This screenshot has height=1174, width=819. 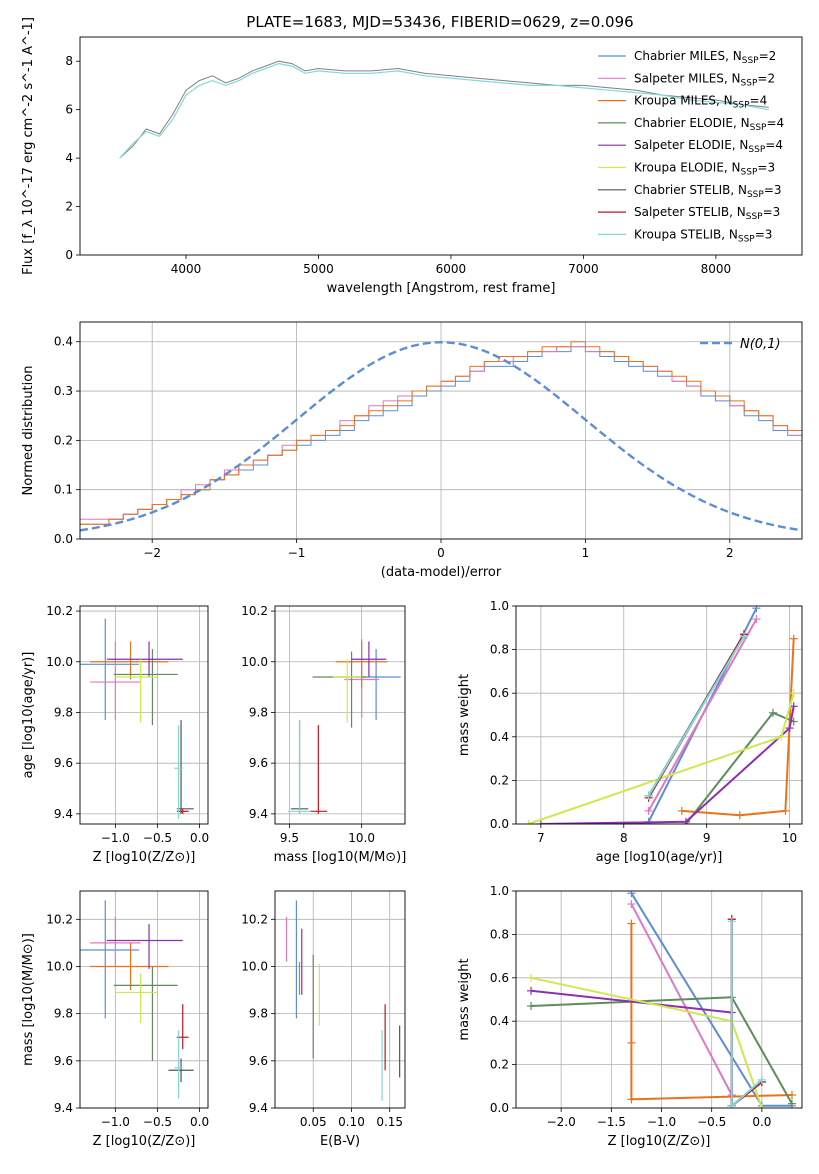 I want to click on x-axis-label: mass [log10(M/M⊙)], so click(x=340, y=857).